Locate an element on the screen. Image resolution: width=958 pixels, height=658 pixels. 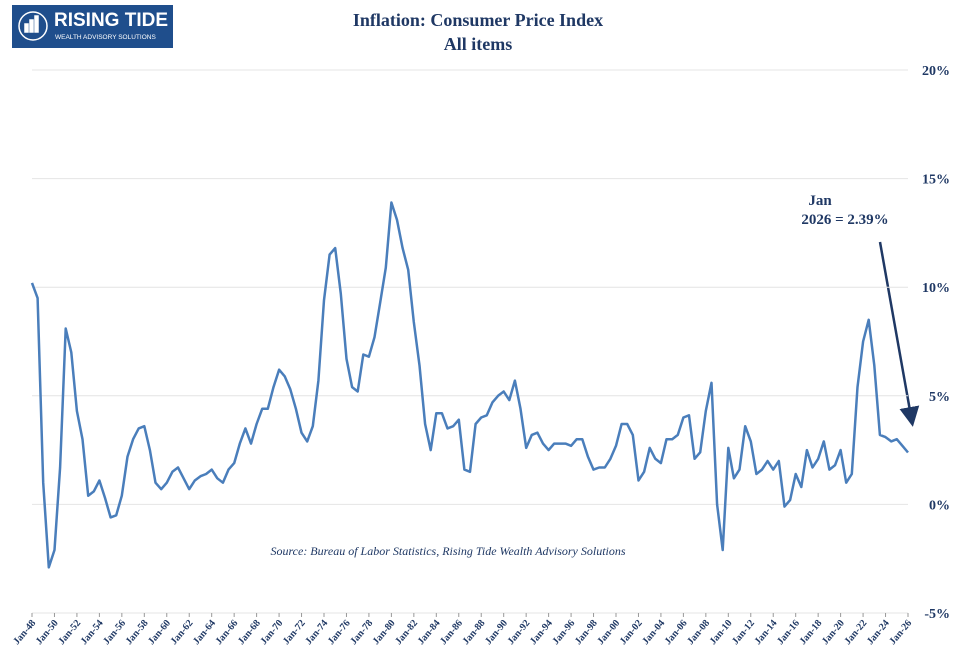
x-tick-label: Jan-66 is located at coordinates (226, 632).